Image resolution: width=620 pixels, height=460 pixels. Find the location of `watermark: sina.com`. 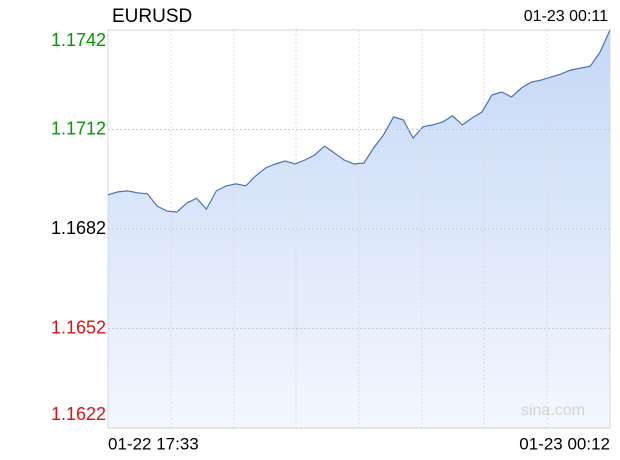

watermark: sina.com is located at coordinates (553, 410).